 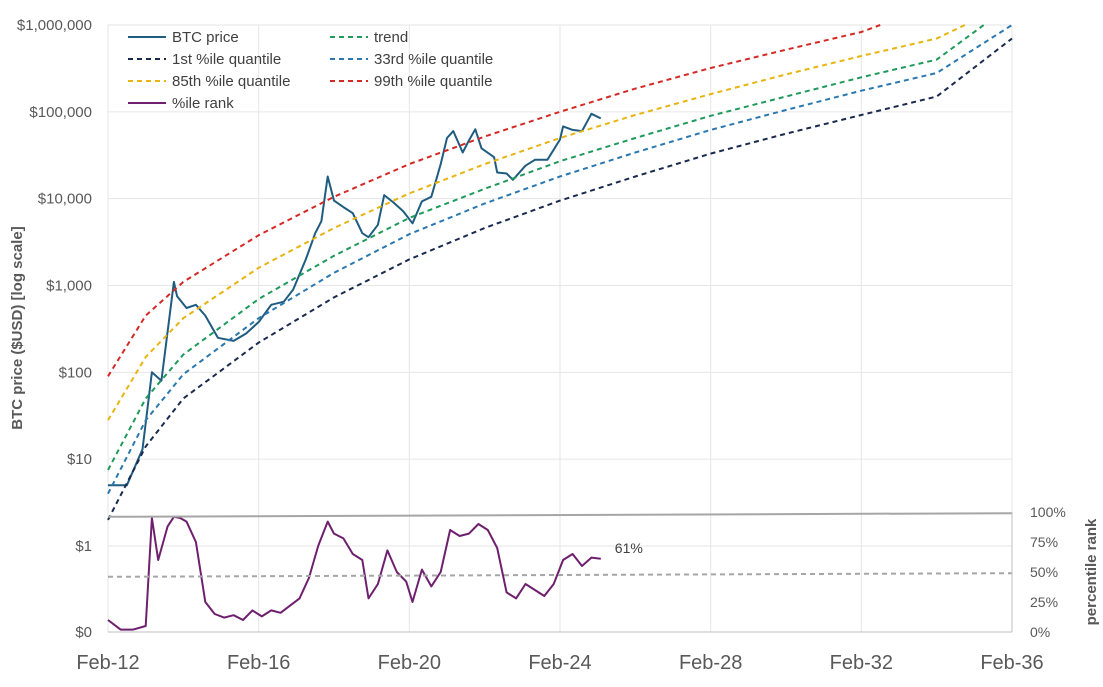 What do you see at coordinates (69, 286) in the screenshot?
I see `y-left-tick-label: $1,000` at bounding box center [69, 286].